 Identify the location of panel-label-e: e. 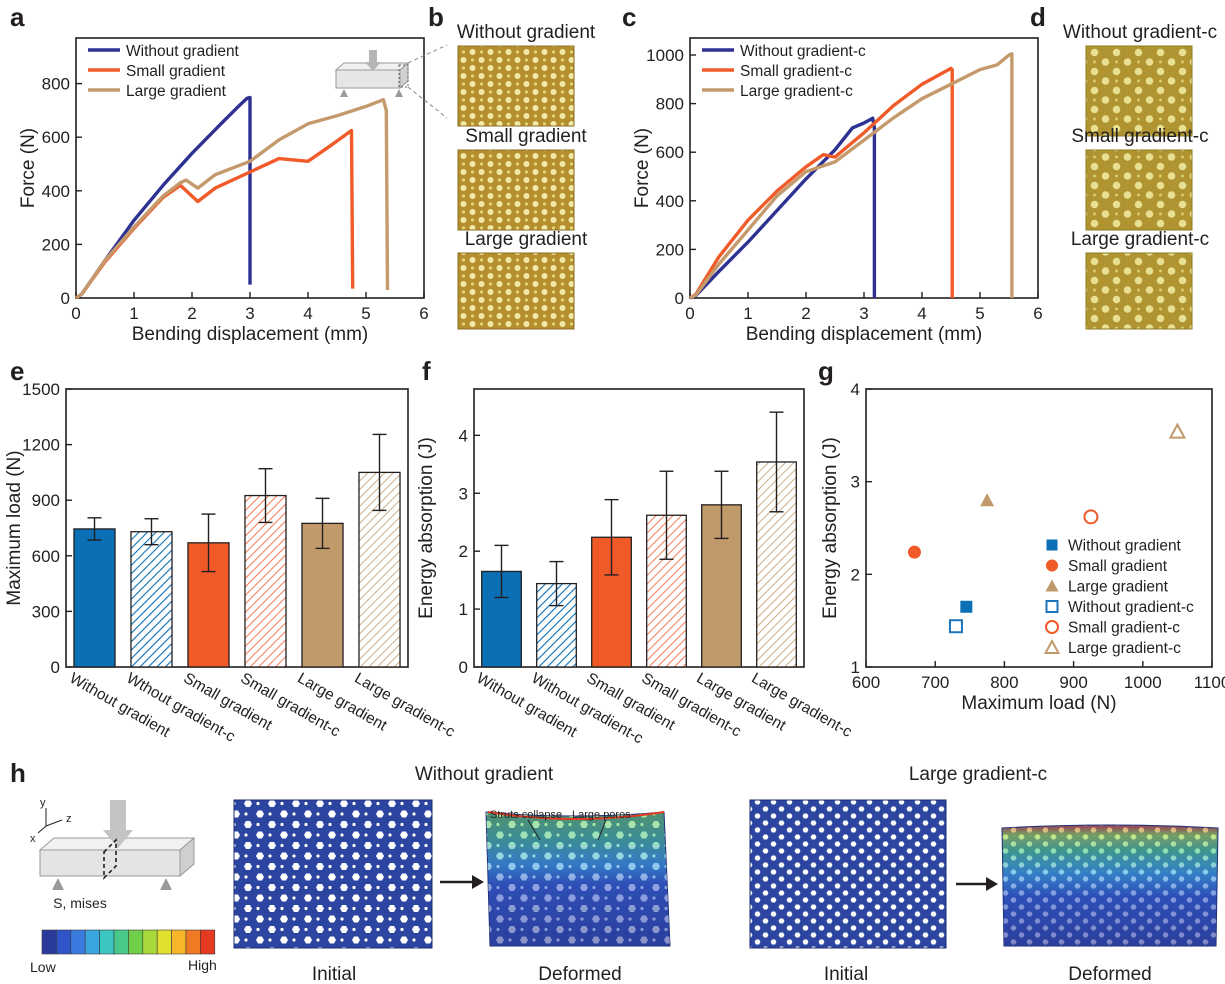
(17, 371).